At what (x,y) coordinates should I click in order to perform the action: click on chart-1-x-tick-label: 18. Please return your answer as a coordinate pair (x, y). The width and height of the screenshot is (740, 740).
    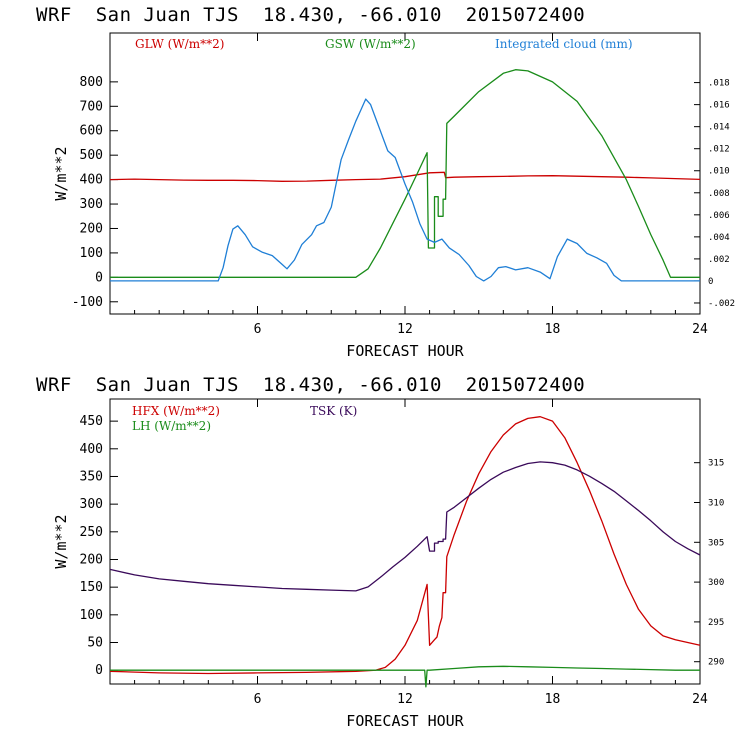
    Looking at the image, I should click on (553, 329).